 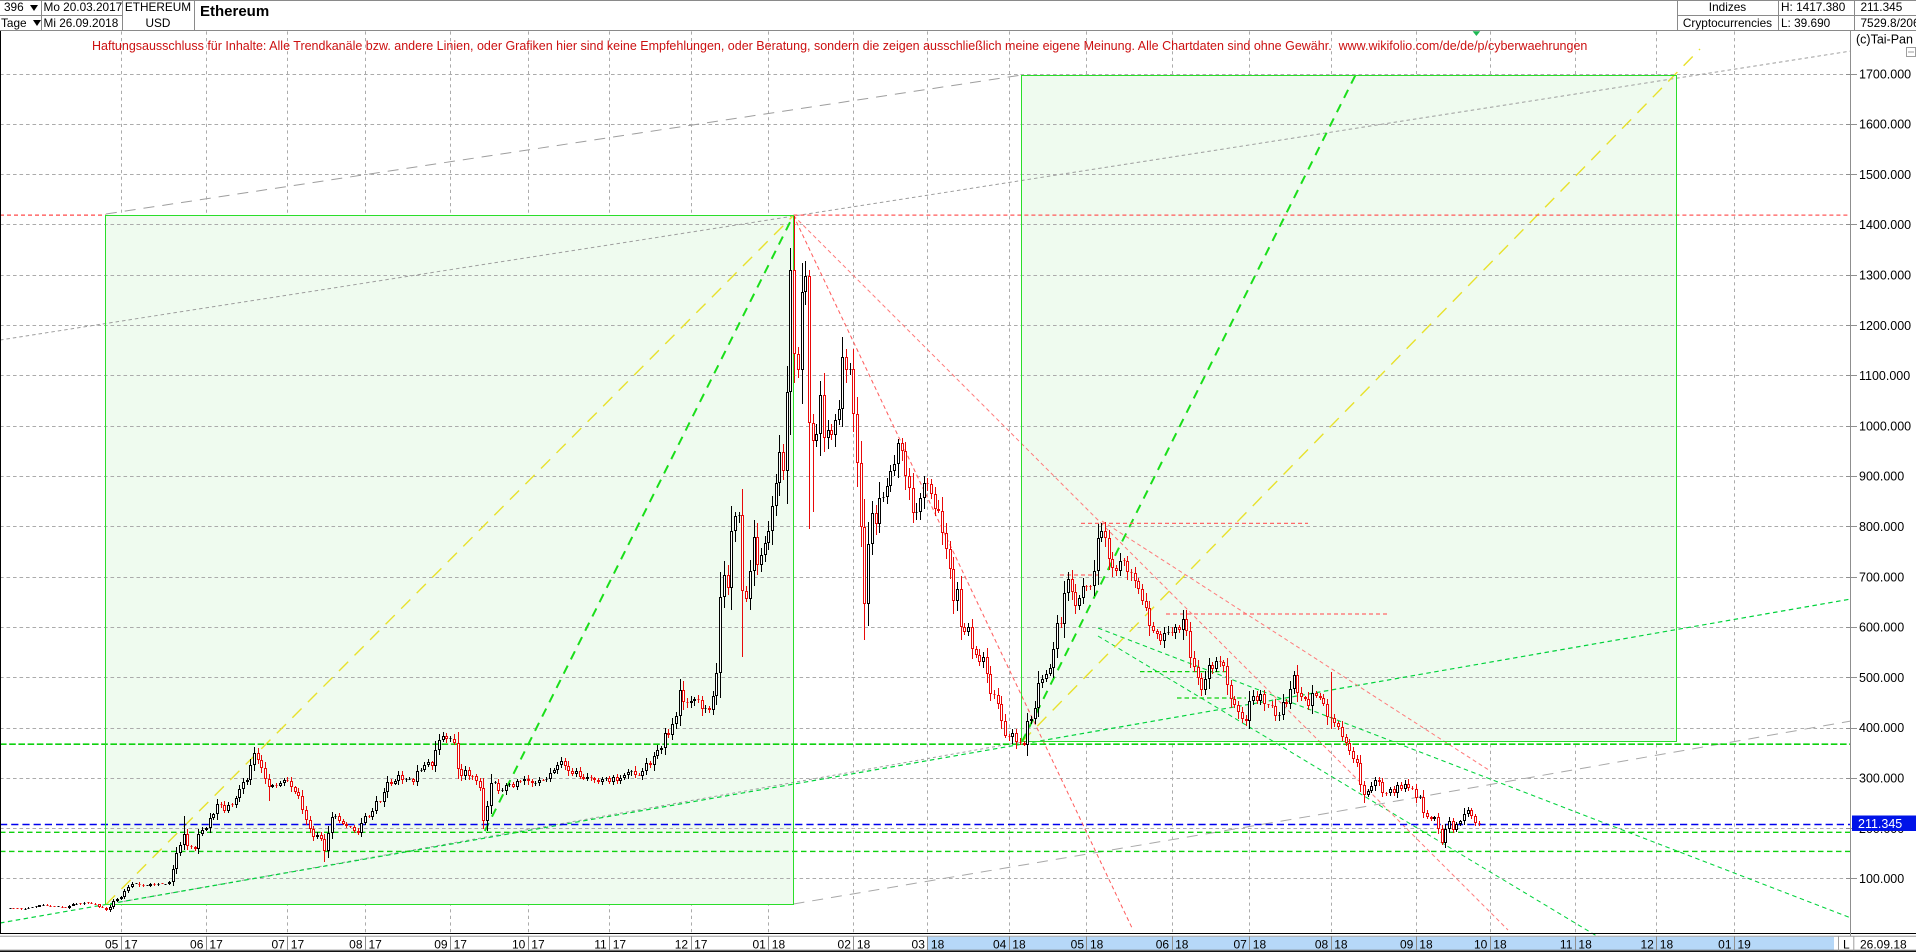 I want to click on svg-text: 100.000, so click(x=1881, y=879).